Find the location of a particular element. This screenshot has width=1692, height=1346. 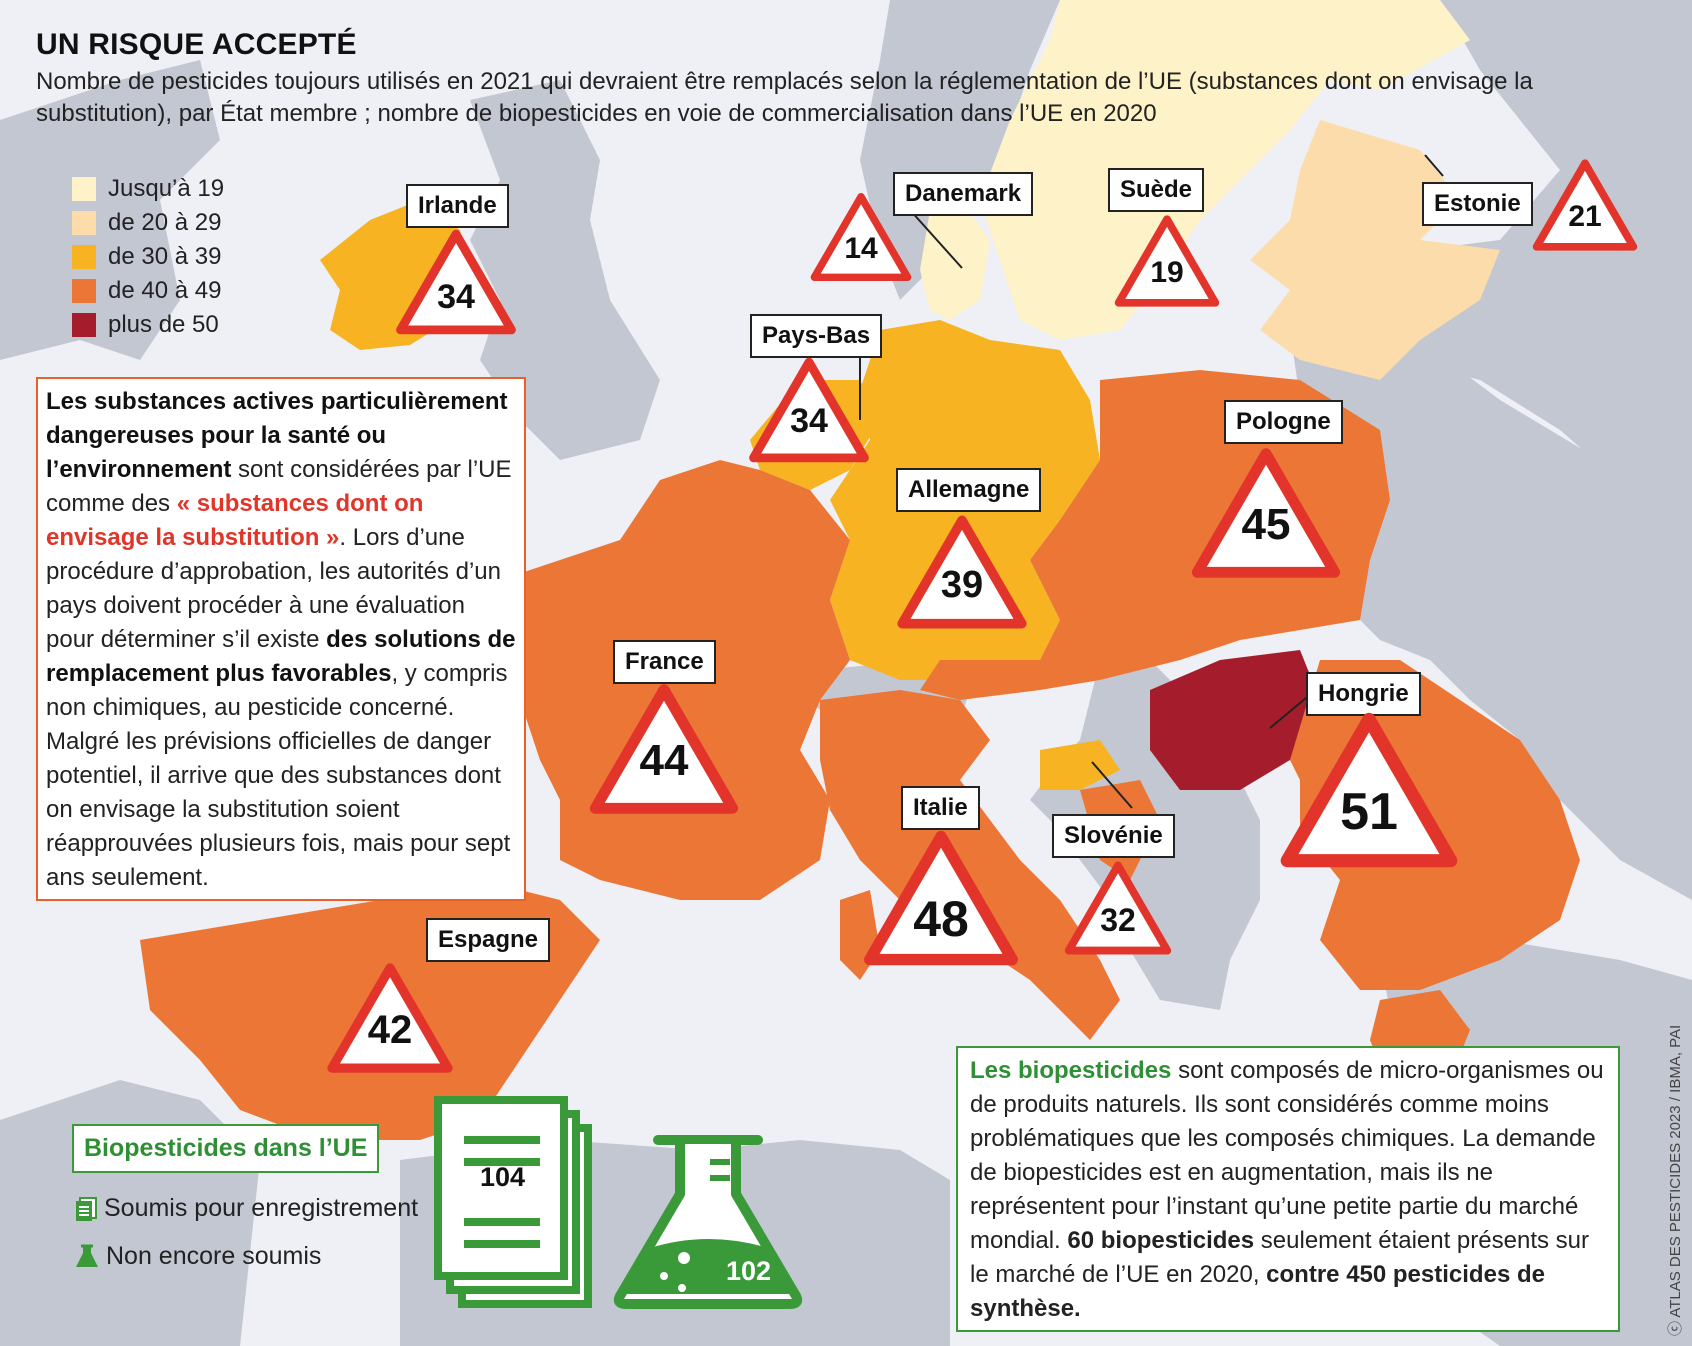

value-france: 44 is located at coordinates (664, 760).